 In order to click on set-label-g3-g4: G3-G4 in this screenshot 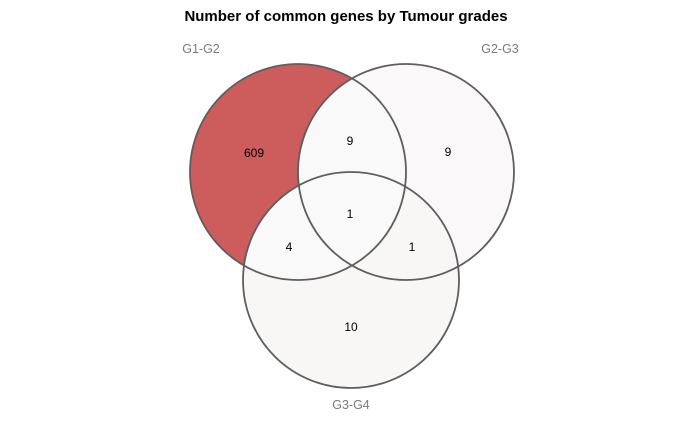, I will do `click(351, 405)`.